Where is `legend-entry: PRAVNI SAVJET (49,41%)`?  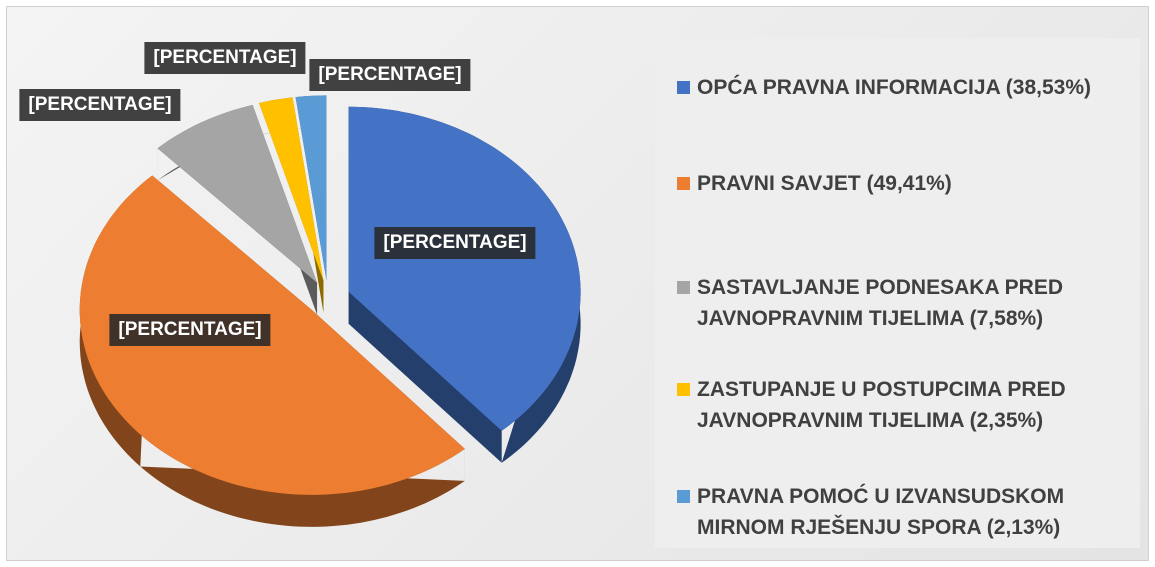 legend-entry: PRAVNI SAVJET (49,41%) is located at coordinates (907, 183).